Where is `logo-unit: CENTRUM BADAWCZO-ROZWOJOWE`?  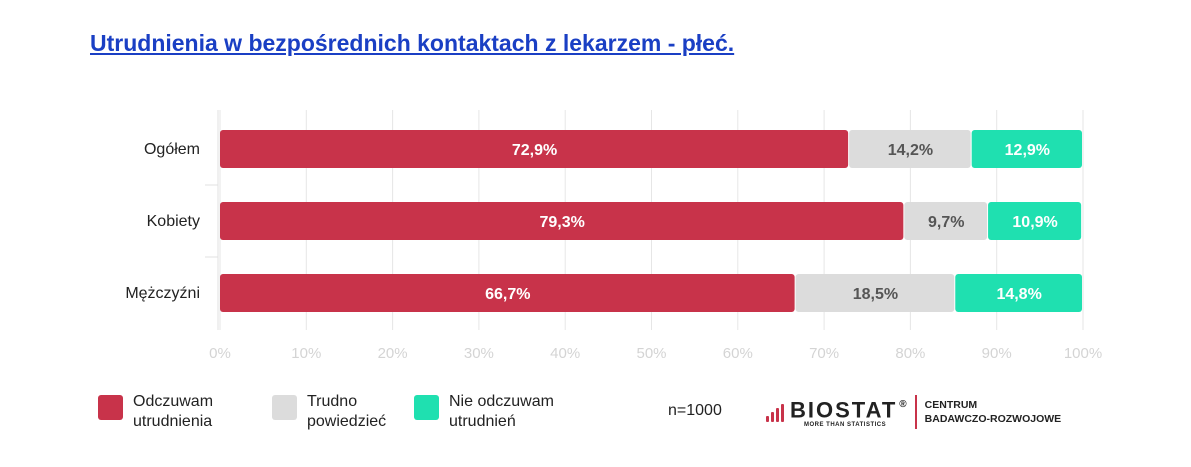 logo-unit: CENTRUM BADAWCZO-ROZWOJOWE is located at coordinates (993, 412).